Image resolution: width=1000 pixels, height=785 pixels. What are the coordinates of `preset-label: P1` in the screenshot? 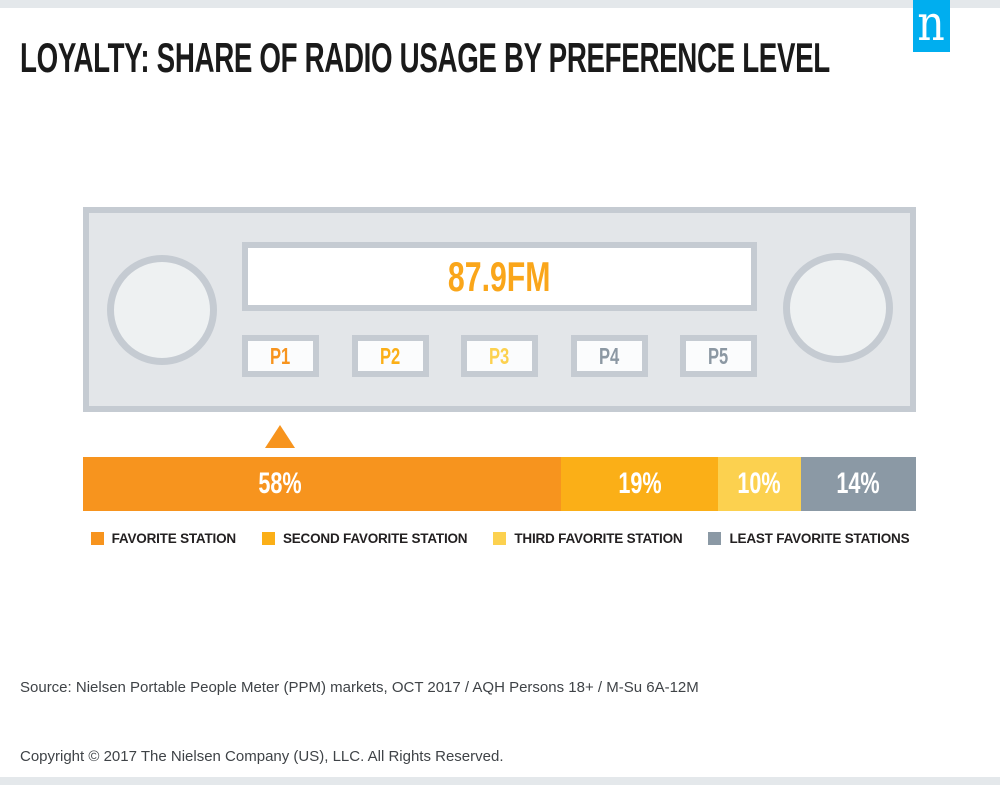 It's located at (280, 355).